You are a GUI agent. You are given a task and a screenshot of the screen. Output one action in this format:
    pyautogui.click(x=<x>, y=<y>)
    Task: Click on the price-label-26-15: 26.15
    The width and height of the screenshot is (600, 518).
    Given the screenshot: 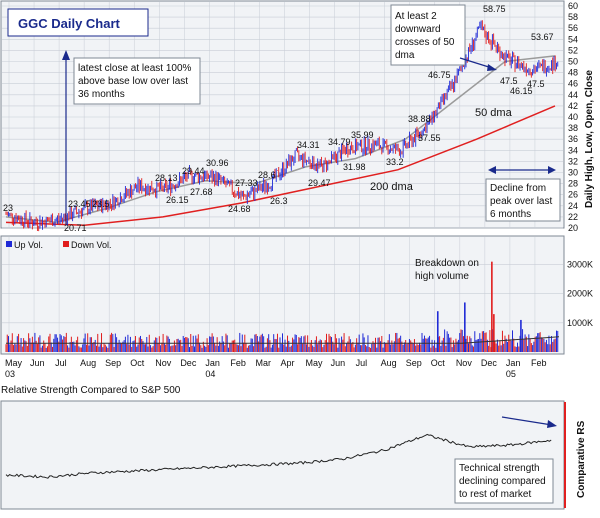 What is the action you would take?
    pyautogui.click(x=177, y=200)
    